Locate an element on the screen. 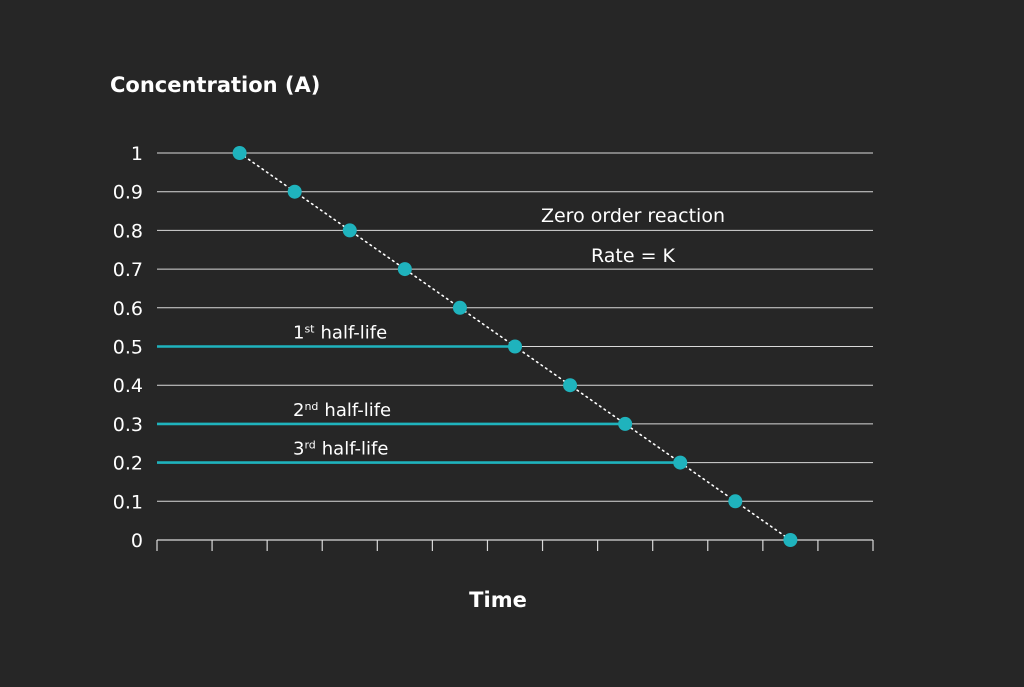  y-tick-label: 0.5 is located at coordinates (128, 348).